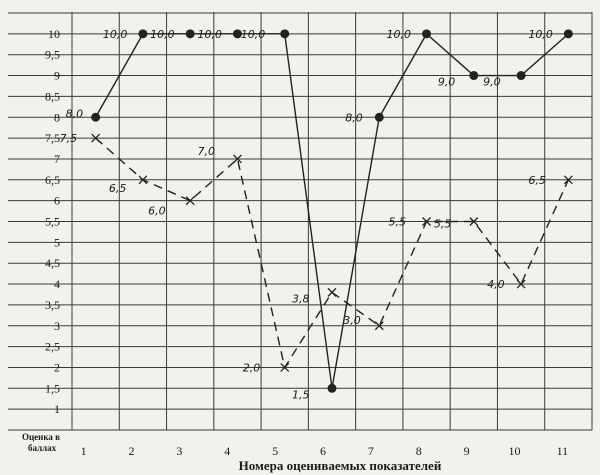 This screenshot has width=600, height=475. What do you see at coordinates (514, 451) in the screenshot?
I see `x-tick-label: 10` at bounding box center [514, 451].